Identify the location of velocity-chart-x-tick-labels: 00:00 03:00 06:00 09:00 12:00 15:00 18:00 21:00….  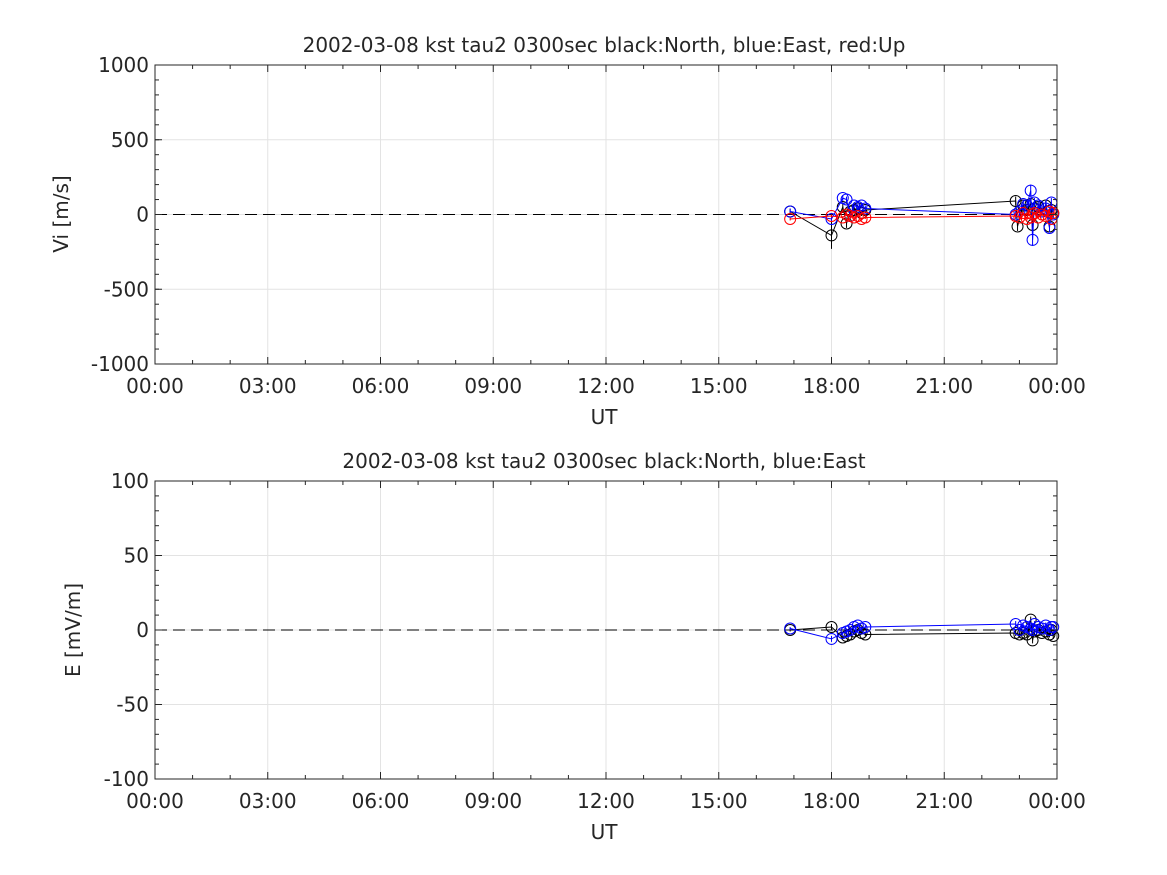
(606, 386).